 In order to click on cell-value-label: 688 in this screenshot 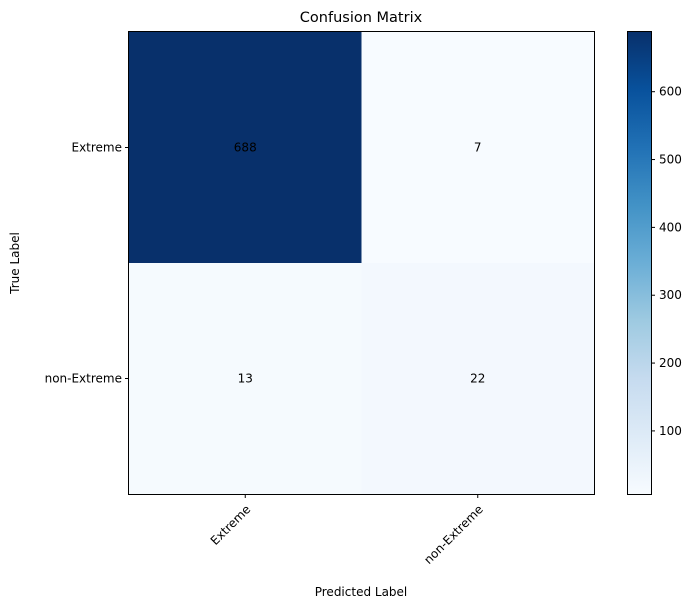, I will do `click(245, 148)`.